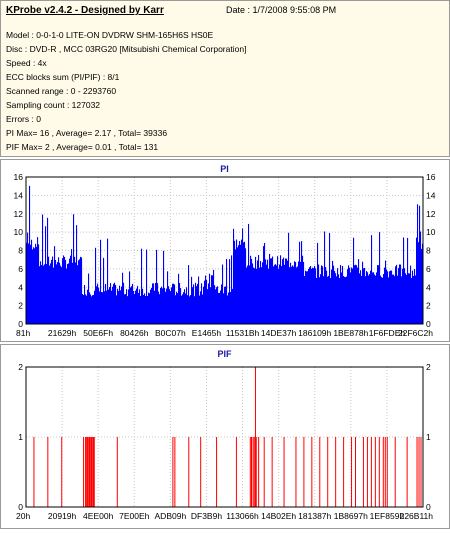  What do you see at coordinates (415, 333) in the screenshot?
I see `x-tick-label: 22F6C2h` at bounding box center [415, 333].